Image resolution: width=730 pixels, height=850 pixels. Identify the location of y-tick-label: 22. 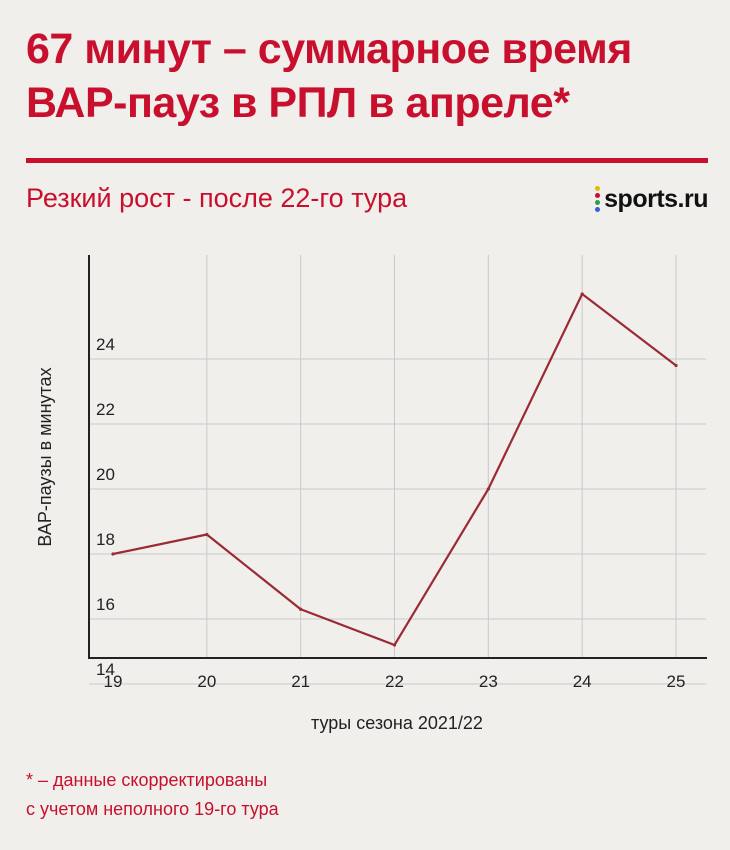
(105, 409).